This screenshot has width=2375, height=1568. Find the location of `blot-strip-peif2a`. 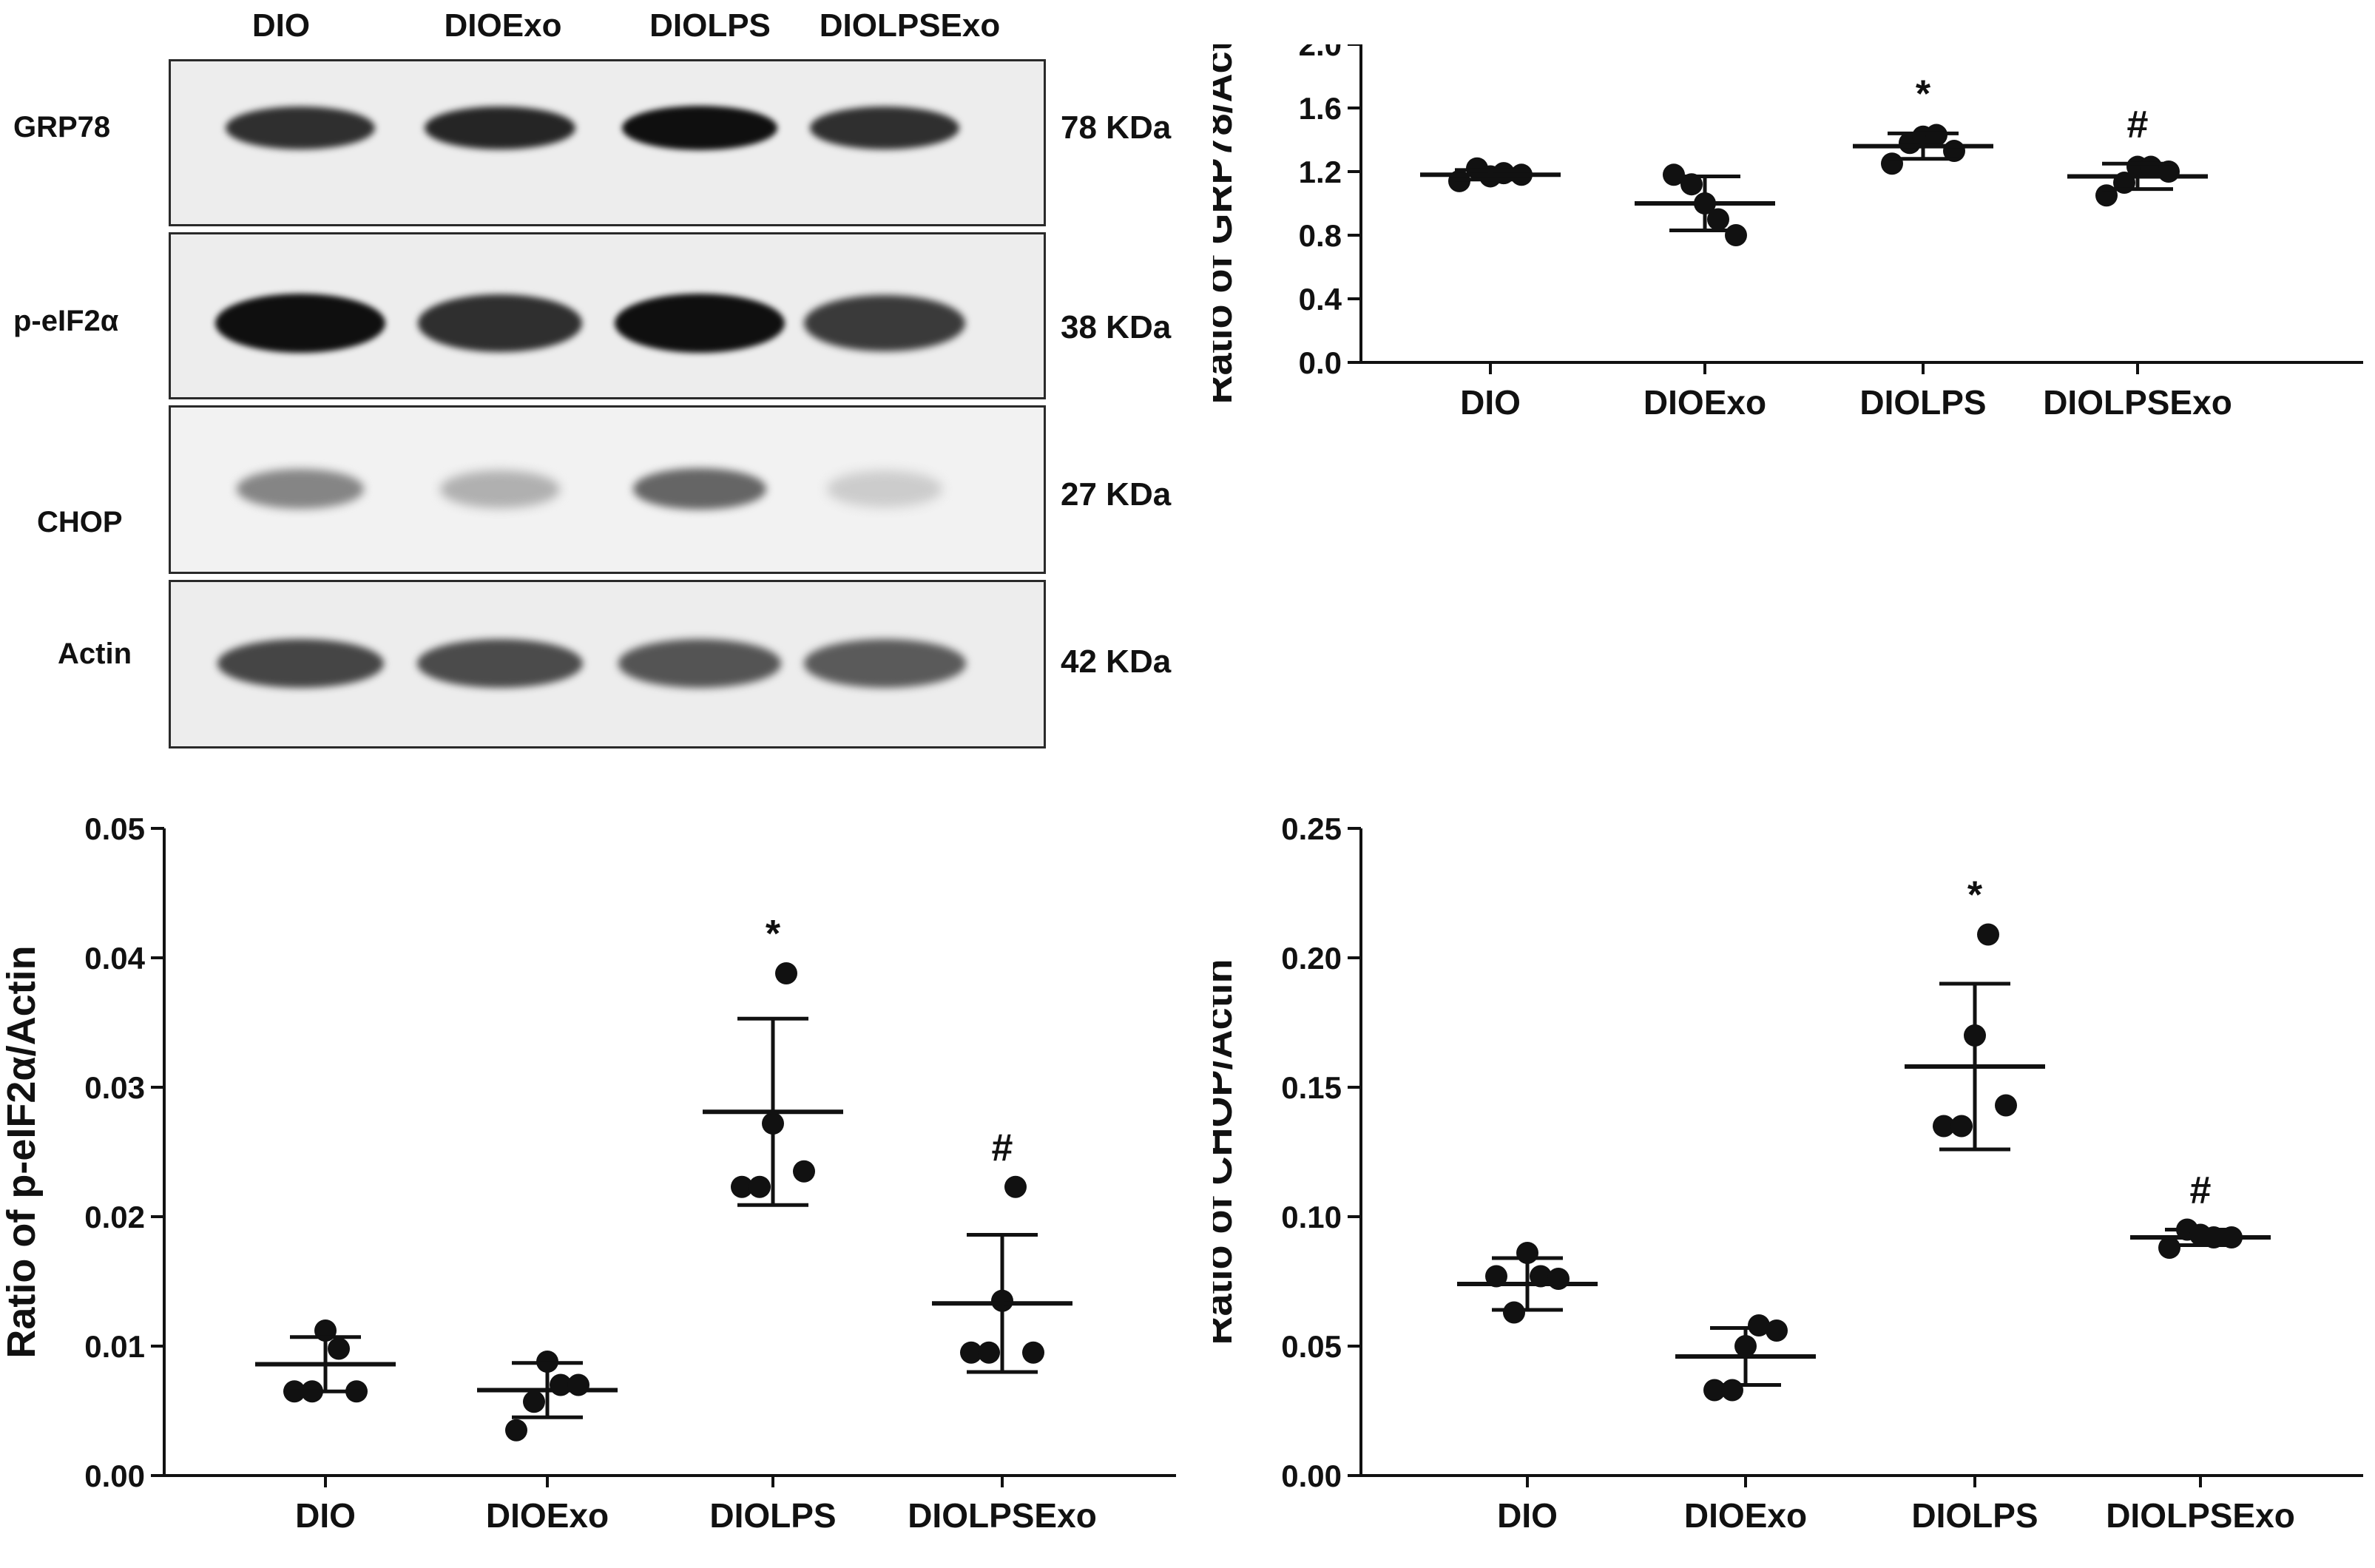

blot-strip-peif2a is located at coordinates (607, 315).